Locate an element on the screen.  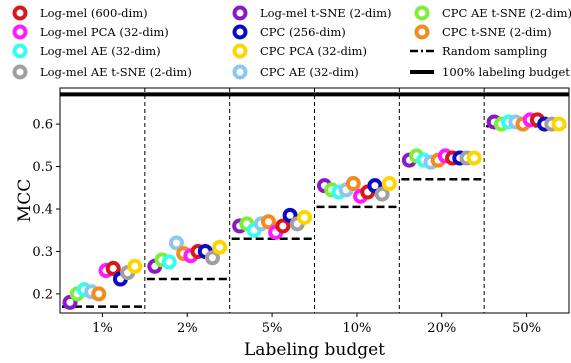
legend-item-full: 100% labeling budget is located at coordinates (490, 72).